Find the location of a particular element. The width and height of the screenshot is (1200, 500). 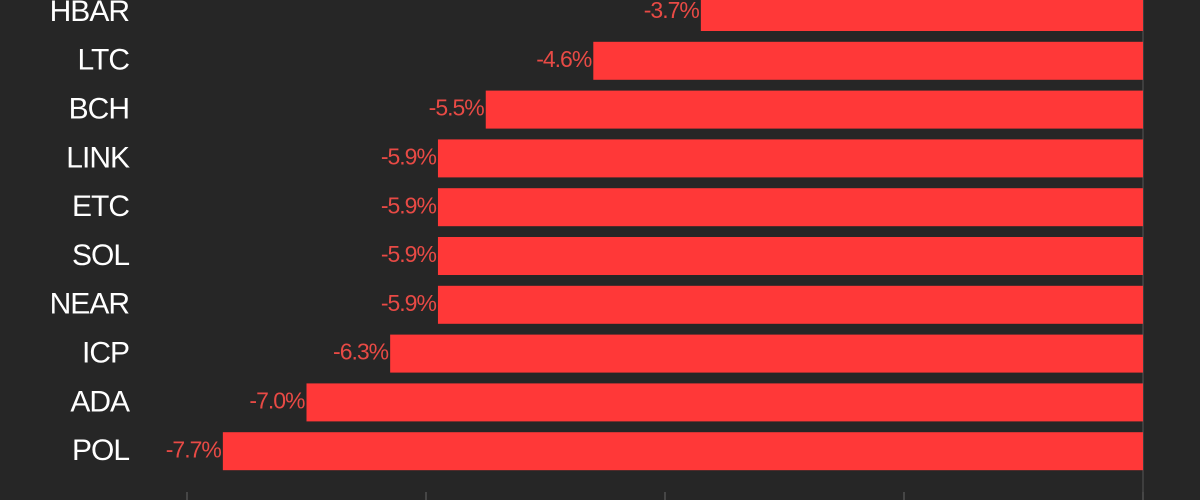

value-label: -5.5% is located at coordinates (457, 108).